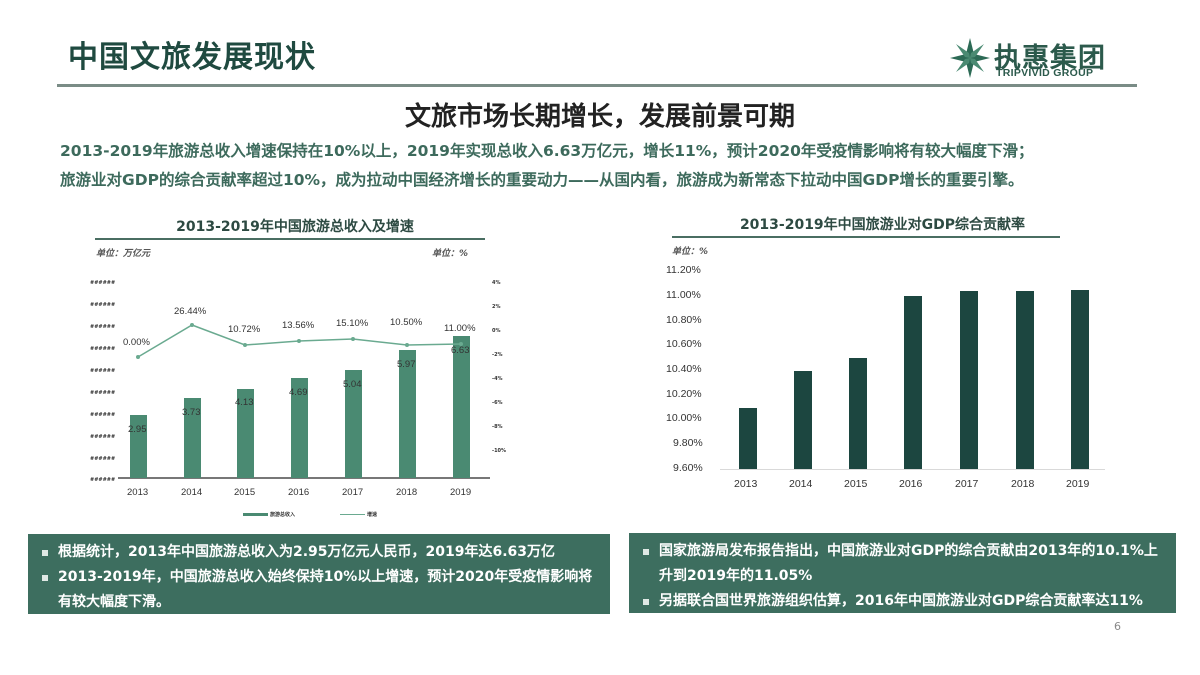 The width and height of the screenshot is (1200, 675). What do you see at coordinates (684, 394) in the screenshot?
I see `y-tick: 10.20%` at bounding box center [684, 394].